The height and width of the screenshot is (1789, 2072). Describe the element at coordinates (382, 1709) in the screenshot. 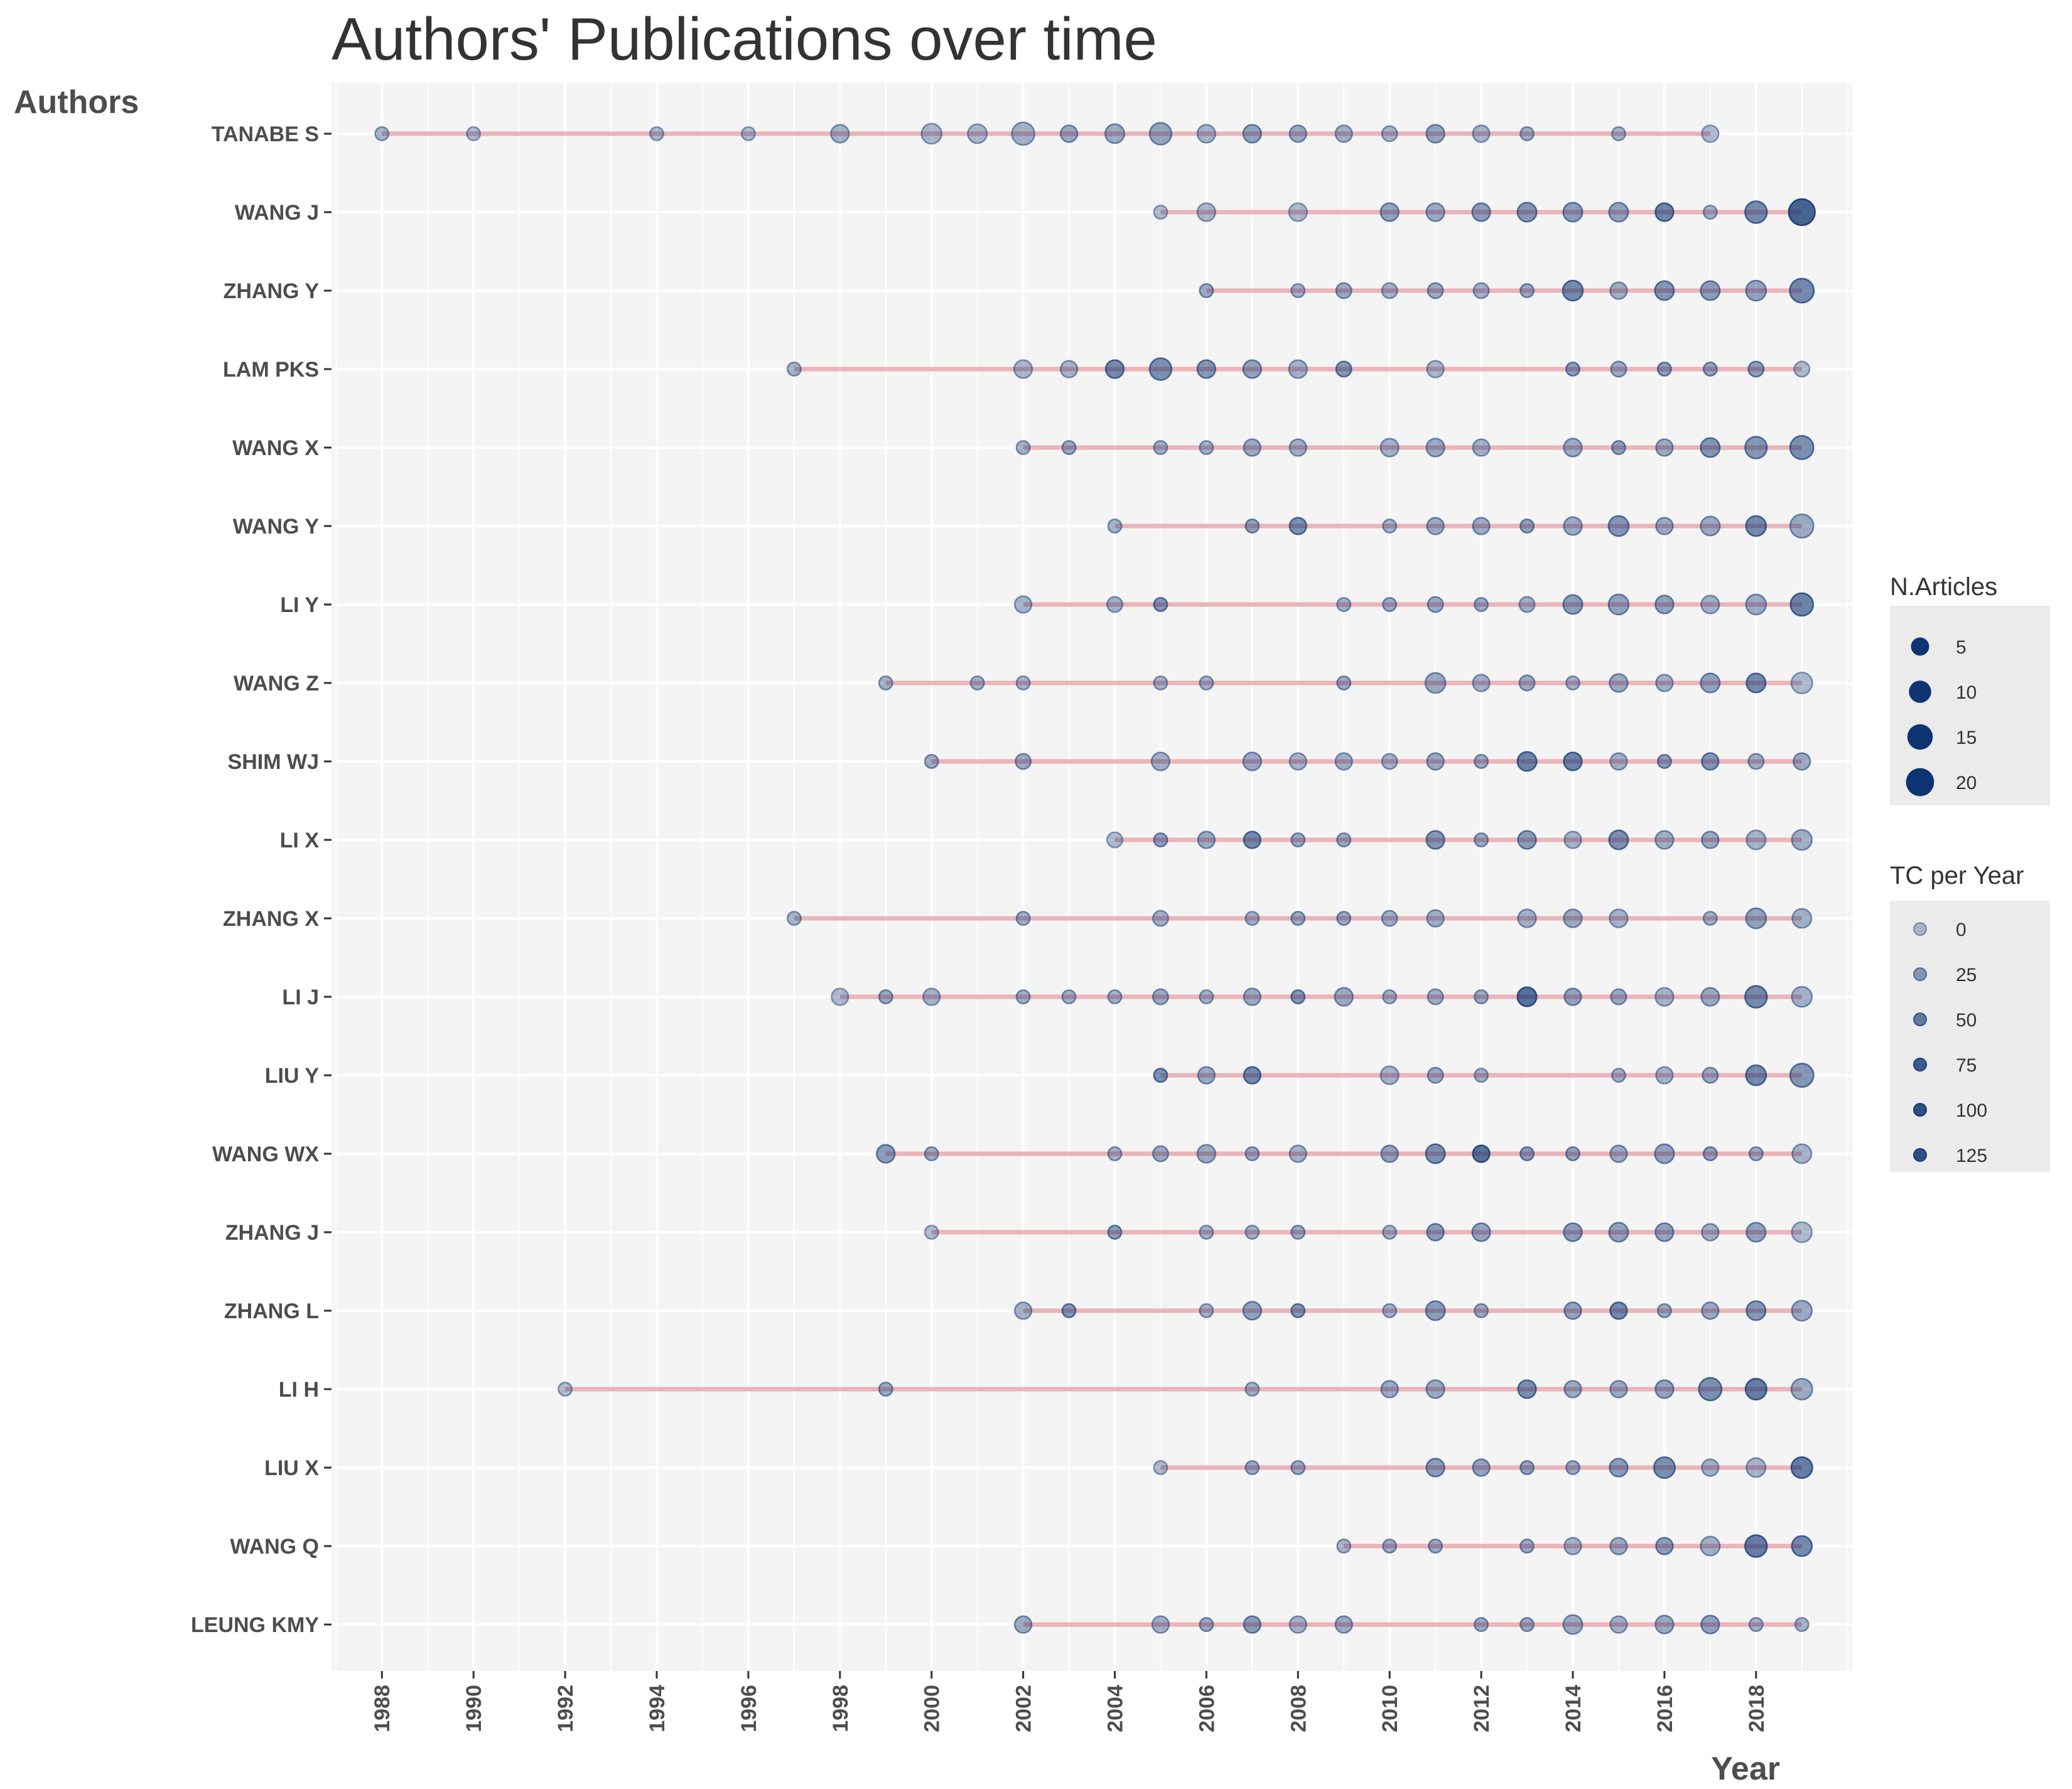

I see `x-tick-label: 1988` at that location.